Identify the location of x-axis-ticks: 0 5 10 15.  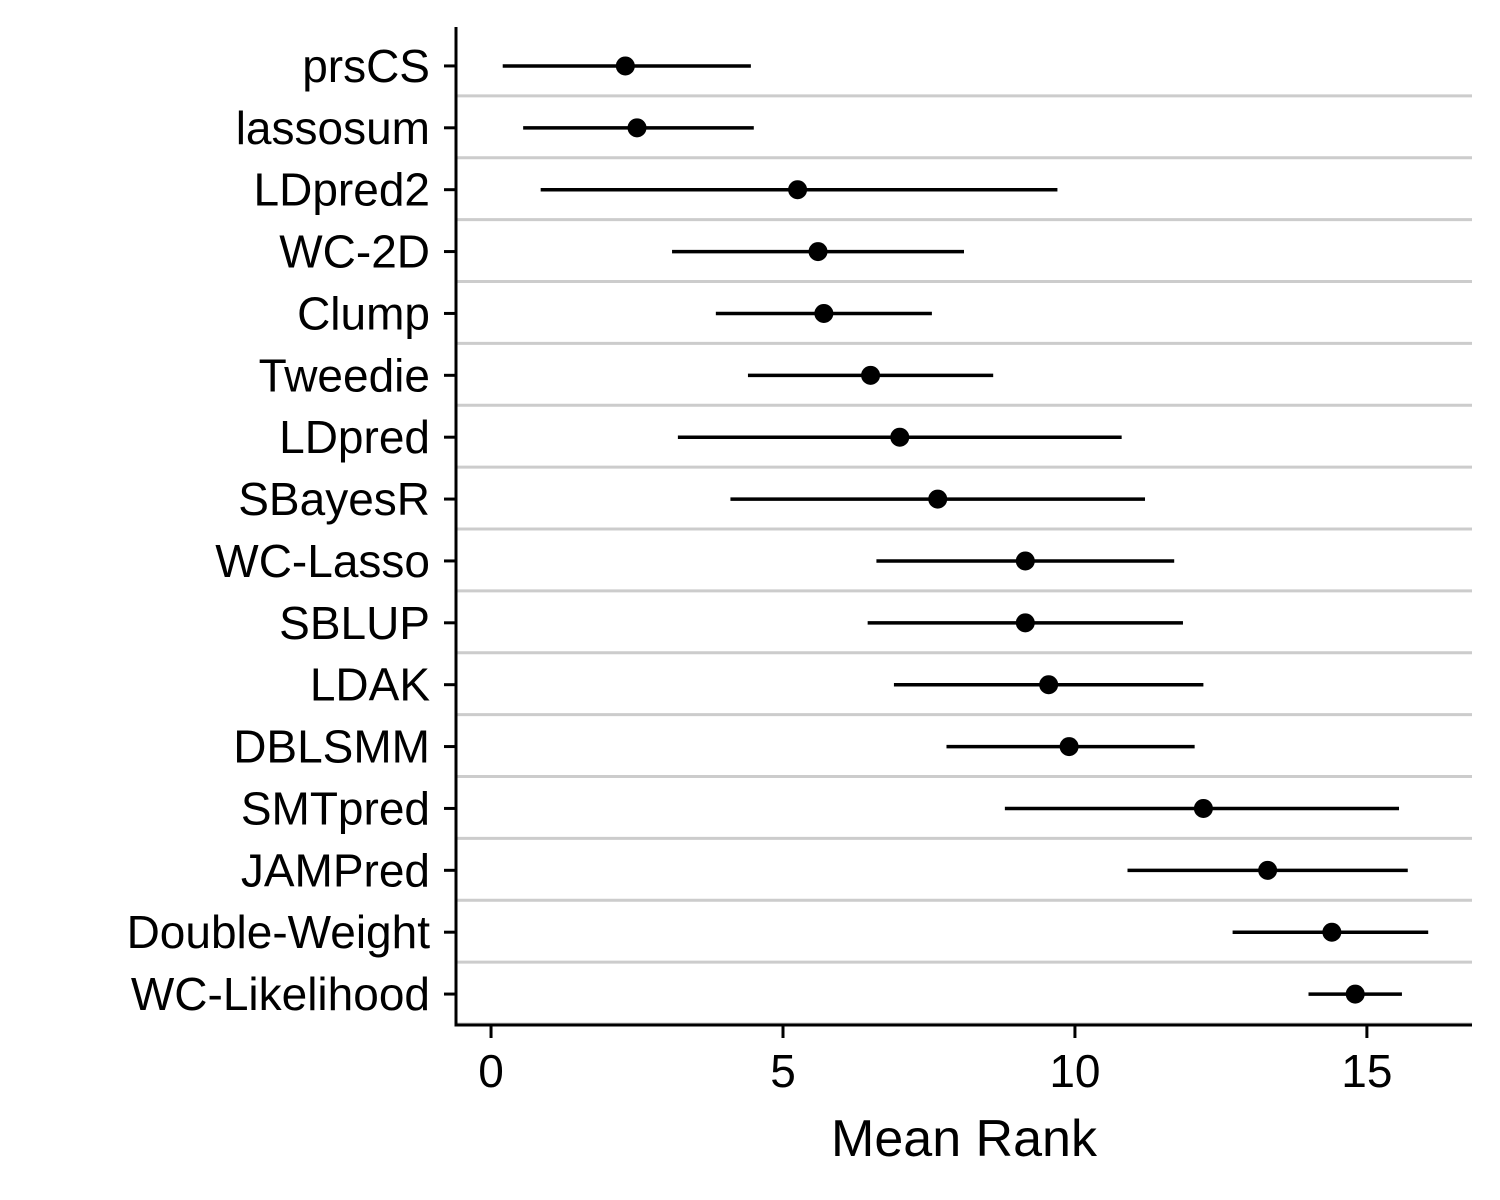
(935, 1061).